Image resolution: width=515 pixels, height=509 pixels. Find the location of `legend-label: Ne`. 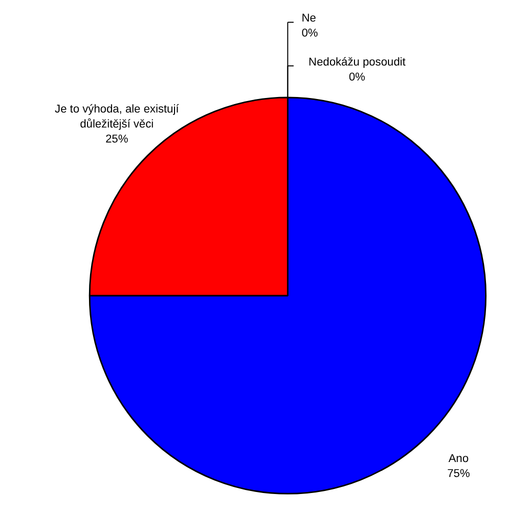

legend-label: Ne is located at coordinates (309, 18).